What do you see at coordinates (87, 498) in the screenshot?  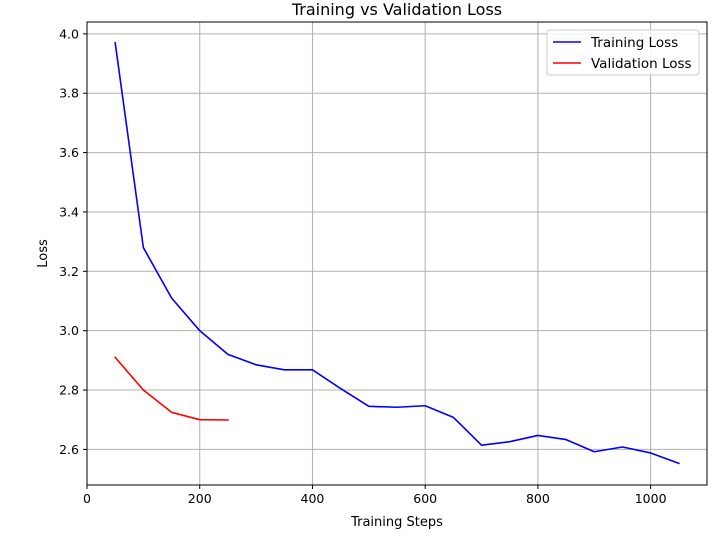 I see `x-tick-label: 0` at bounding box center [87, 498].